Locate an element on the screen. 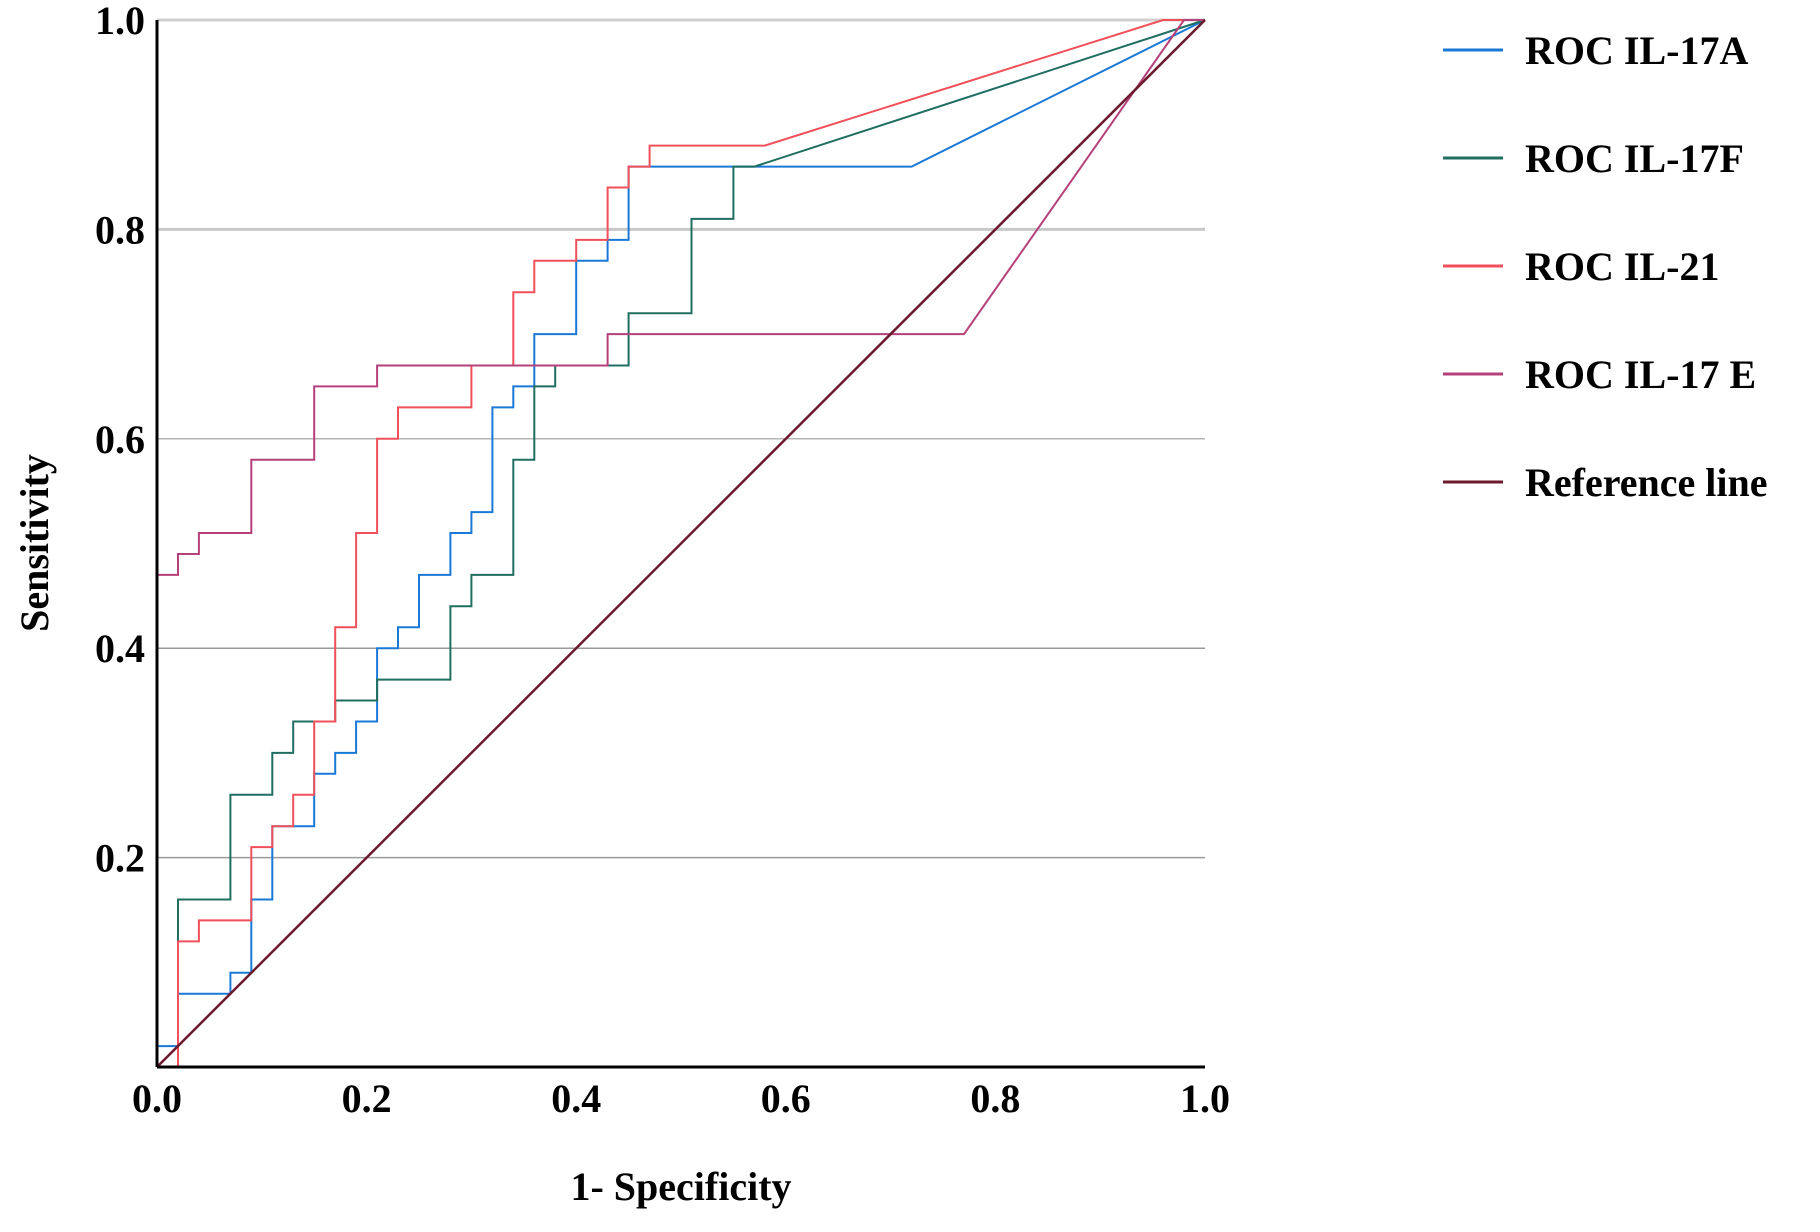  y-tick-label: 0.4 is located at coordinates (120, 648).